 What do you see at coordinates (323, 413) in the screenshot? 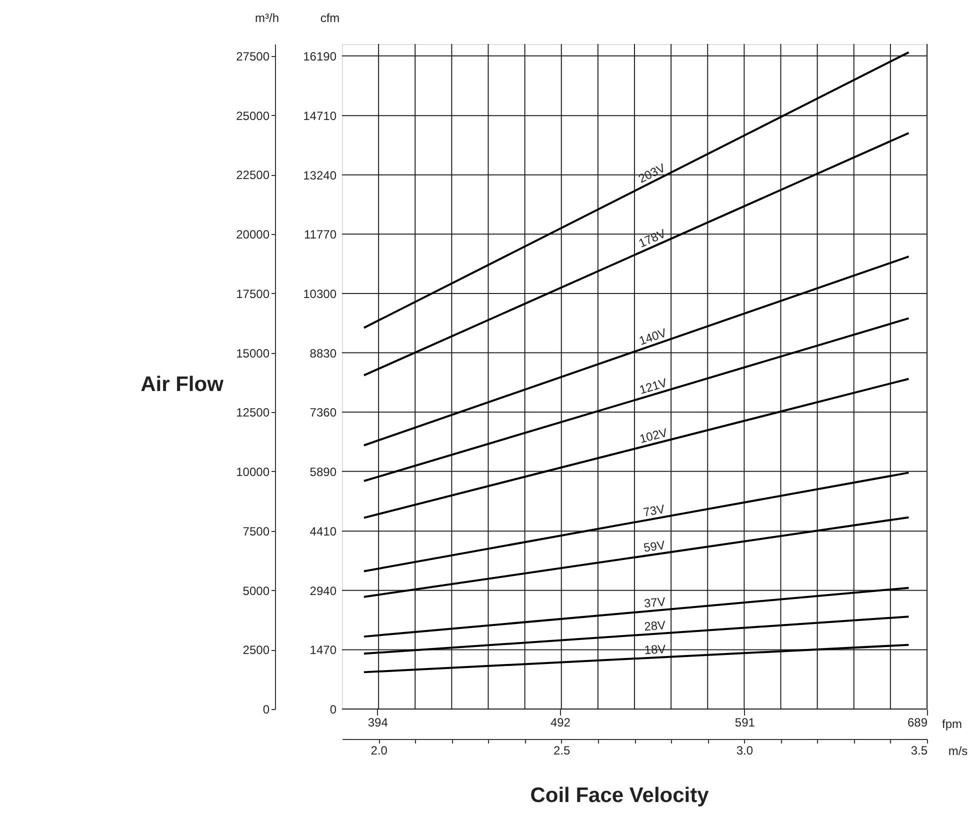
I see `y2-tick-label: 7360` at bounding box center [323, 413].